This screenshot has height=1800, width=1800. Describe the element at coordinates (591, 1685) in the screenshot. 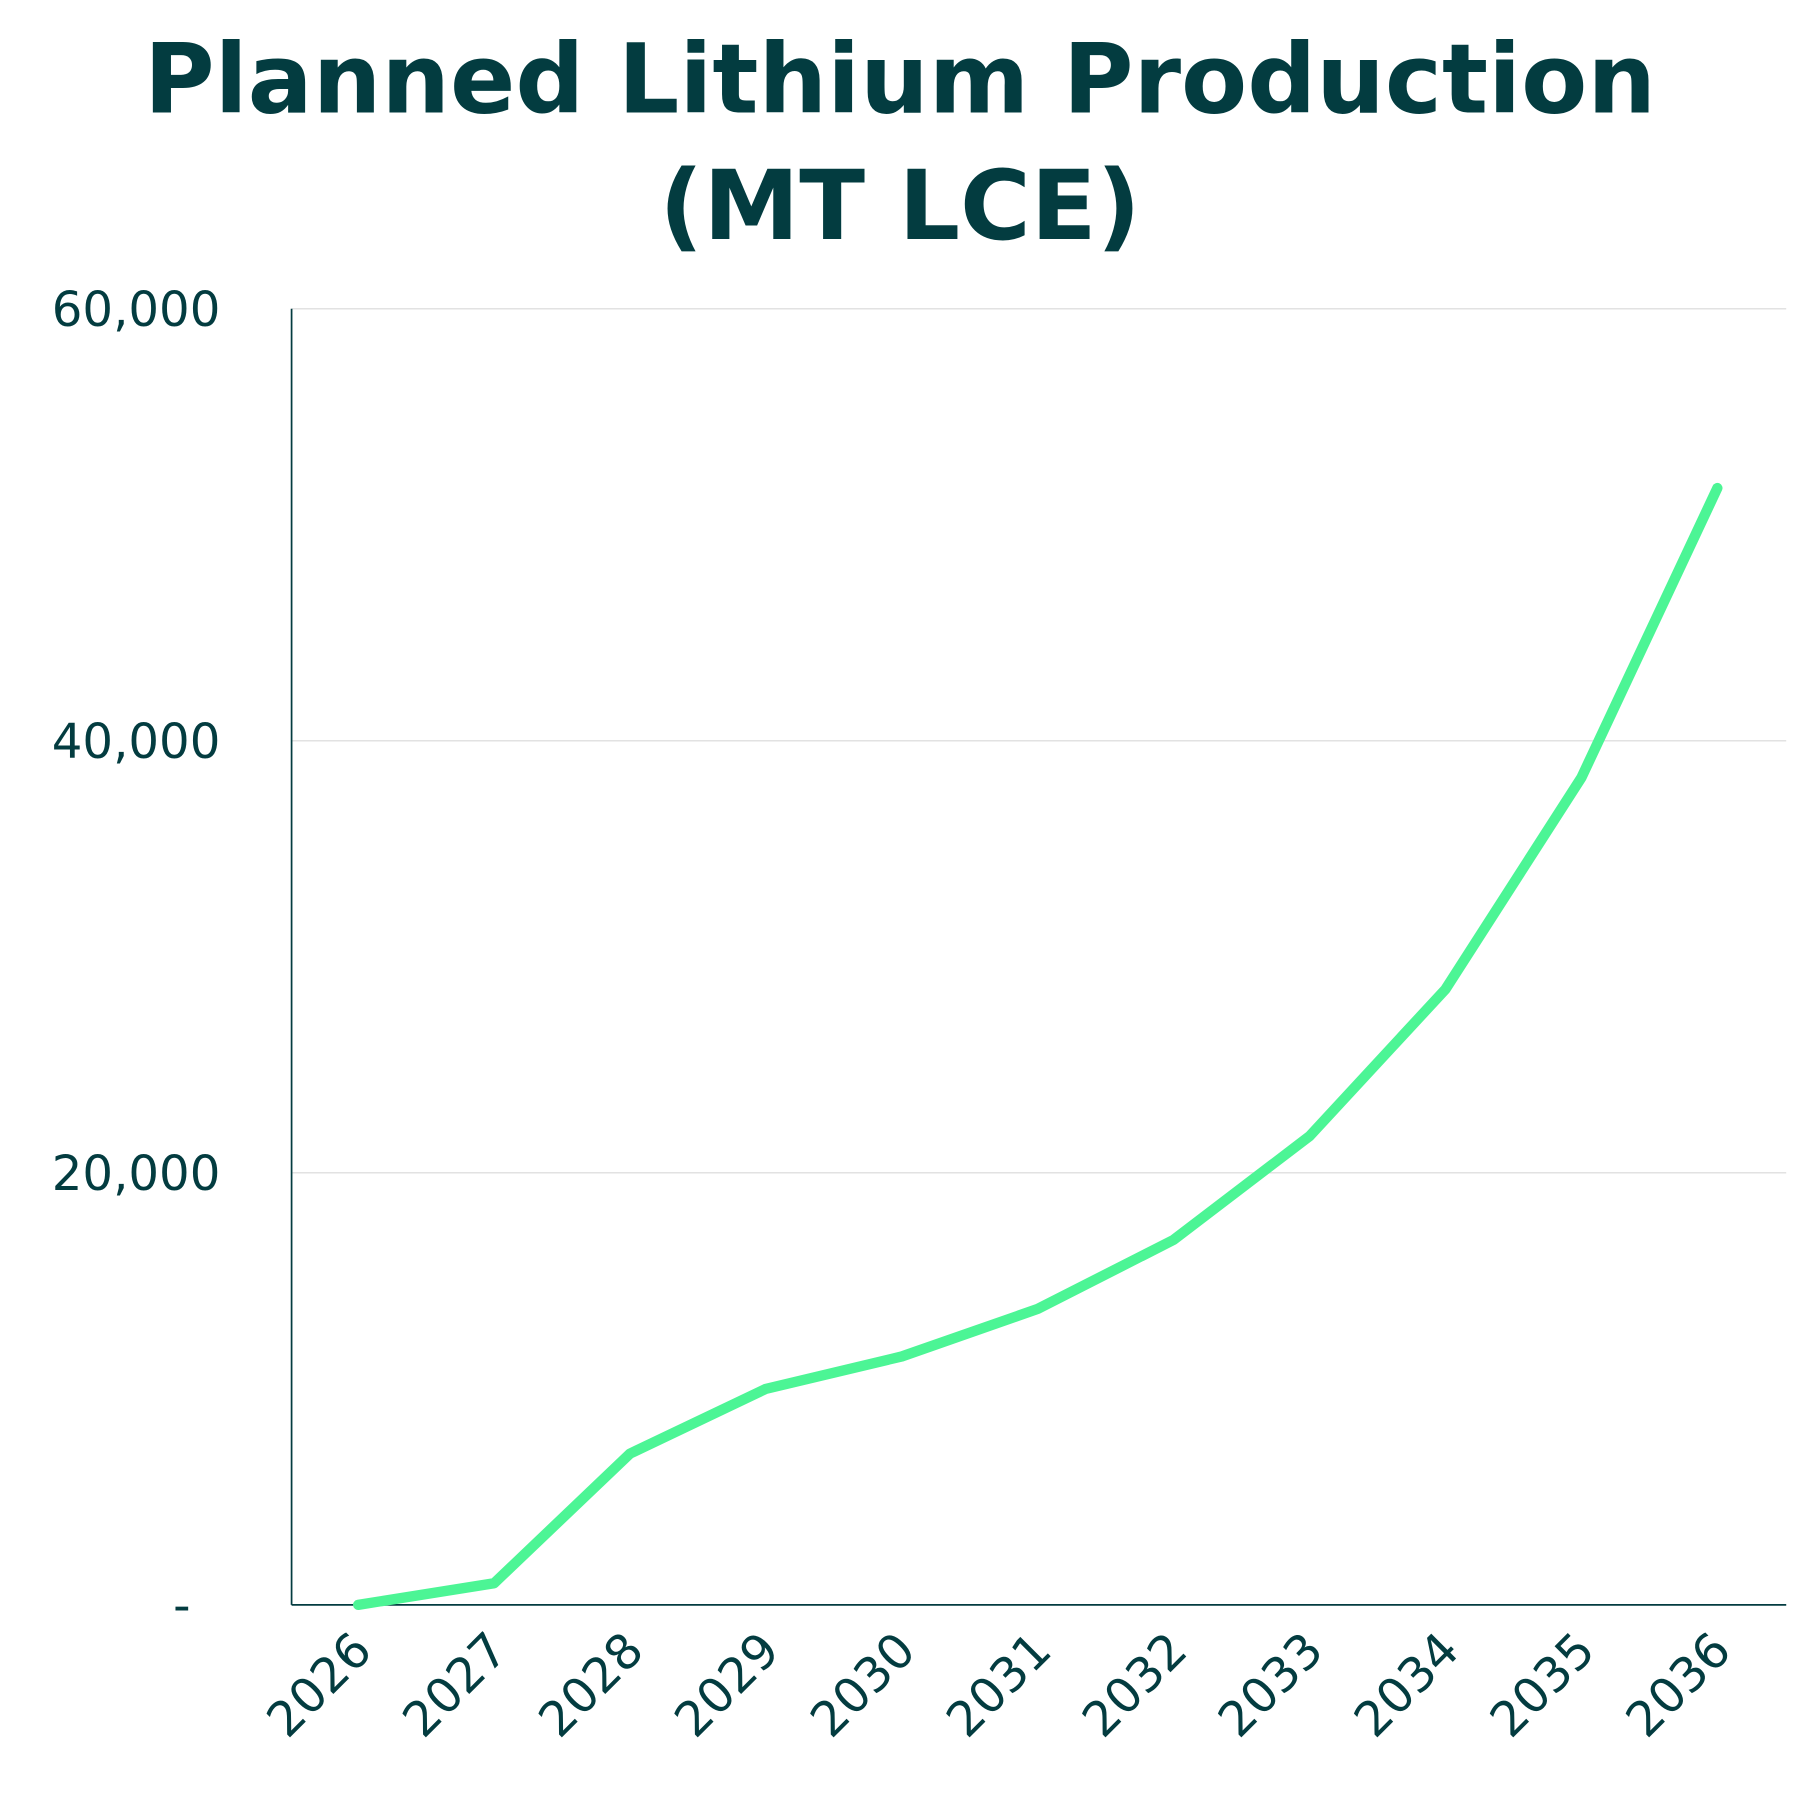

I see `x-tick-label: 2028` at that location.